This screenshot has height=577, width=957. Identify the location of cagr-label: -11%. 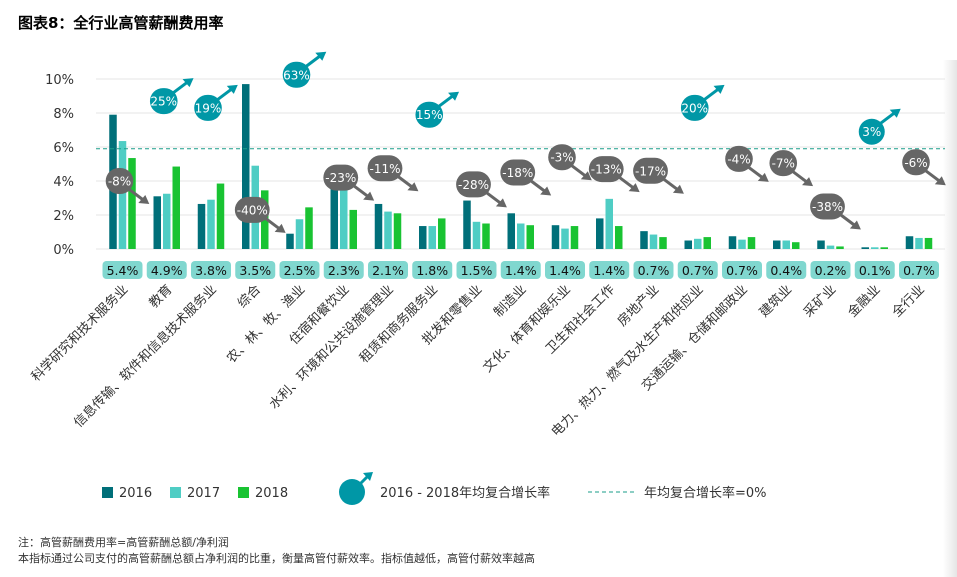
(384, 169).